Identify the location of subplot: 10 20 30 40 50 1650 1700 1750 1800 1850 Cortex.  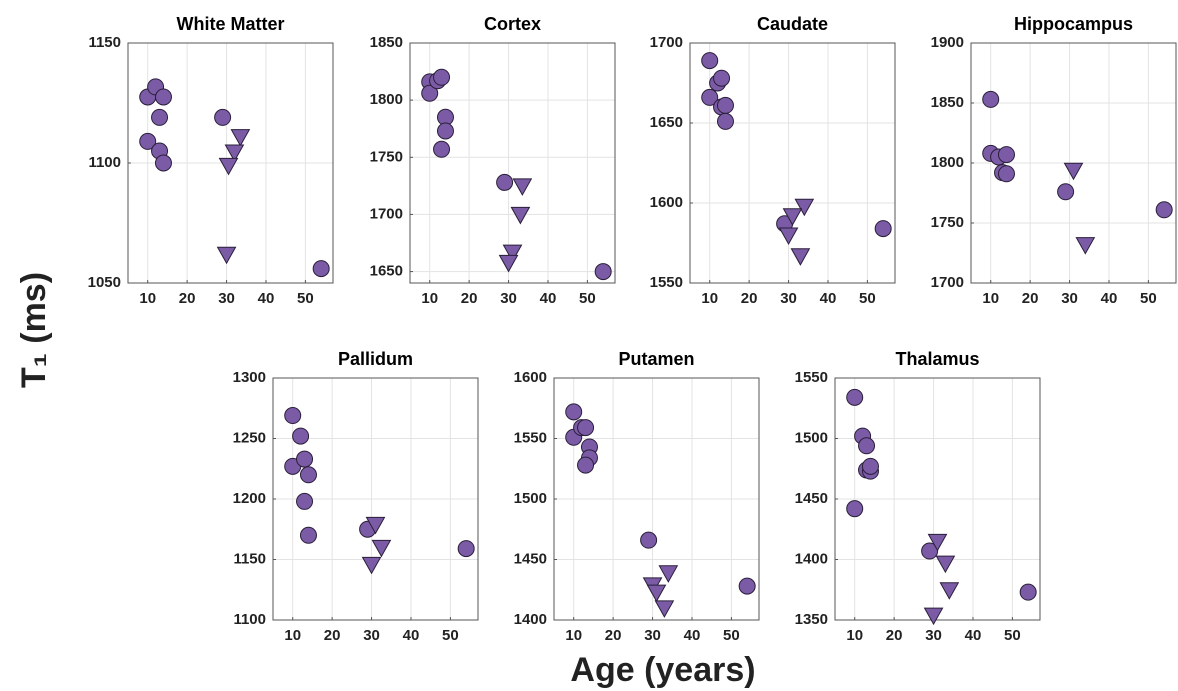
(493, 160).